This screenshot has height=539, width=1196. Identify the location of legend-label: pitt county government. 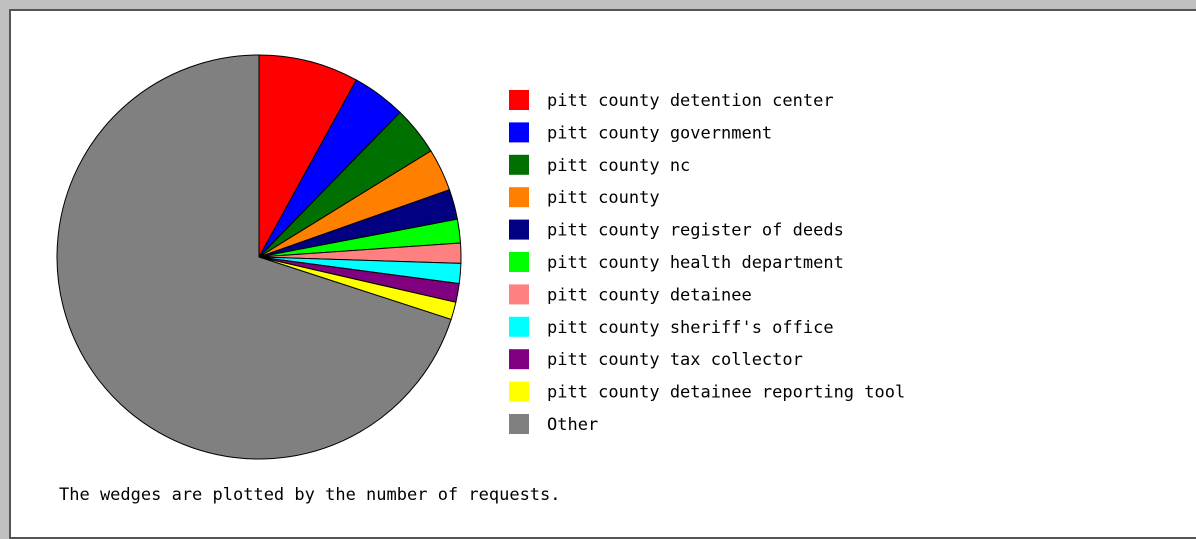
(659, 133).